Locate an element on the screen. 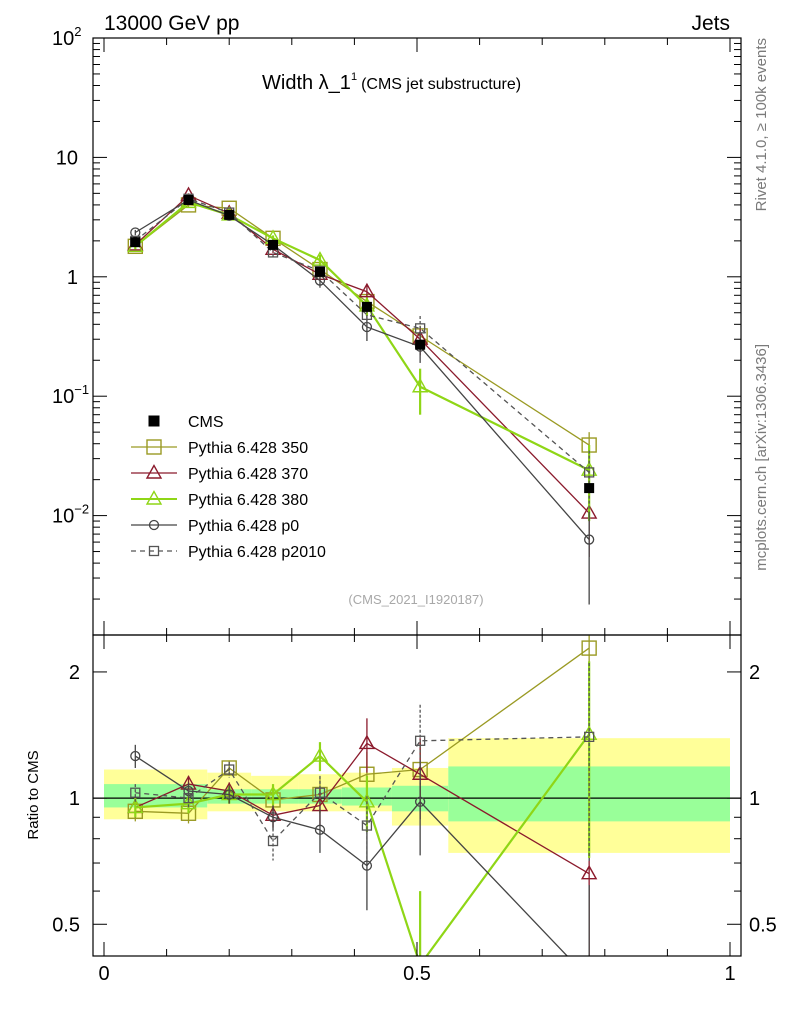  x-tick-label: 1 is located at coordinates (729, 974).